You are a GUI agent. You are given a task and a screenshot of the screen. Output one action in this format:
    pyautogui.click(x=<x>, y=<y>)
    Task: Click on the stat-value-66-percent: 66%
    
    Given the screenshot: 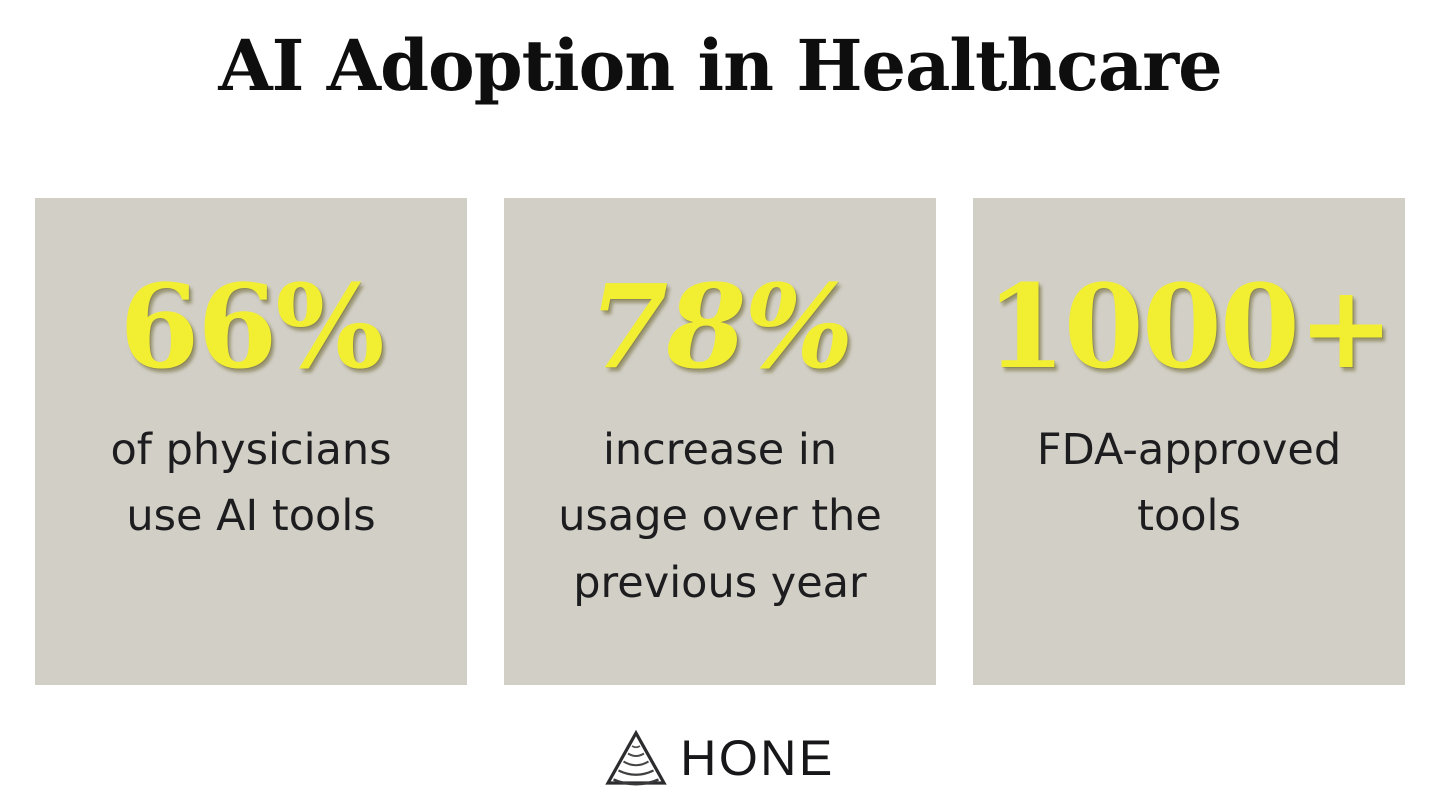 What is the action you would take?
    pyautogui.click(x=251, y=327)
    